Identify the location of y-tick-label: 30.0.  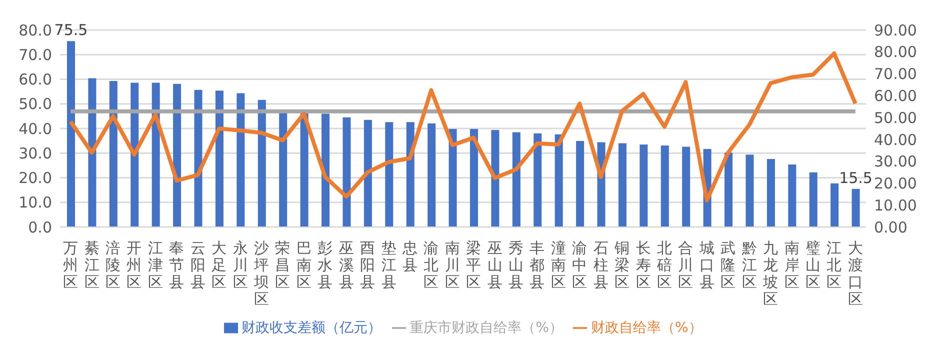
(35, 153).